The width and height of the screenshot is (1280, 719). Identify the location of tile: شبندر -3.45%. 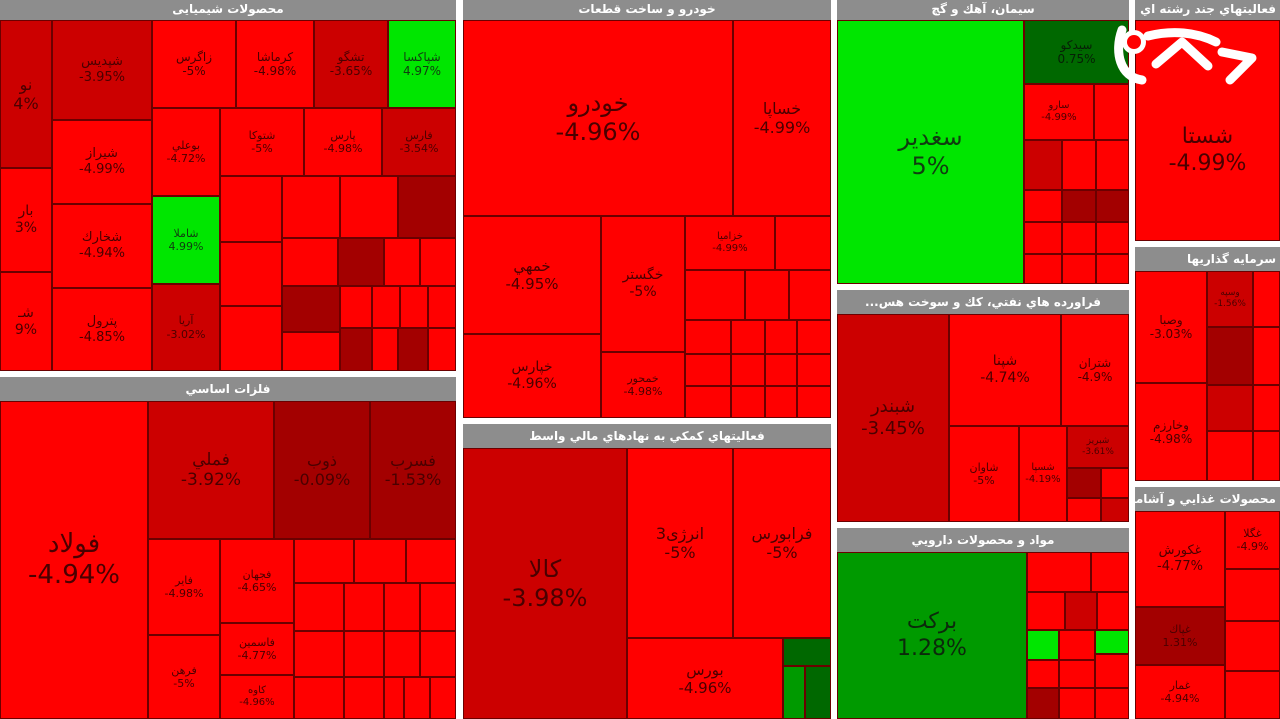
(893, 418).